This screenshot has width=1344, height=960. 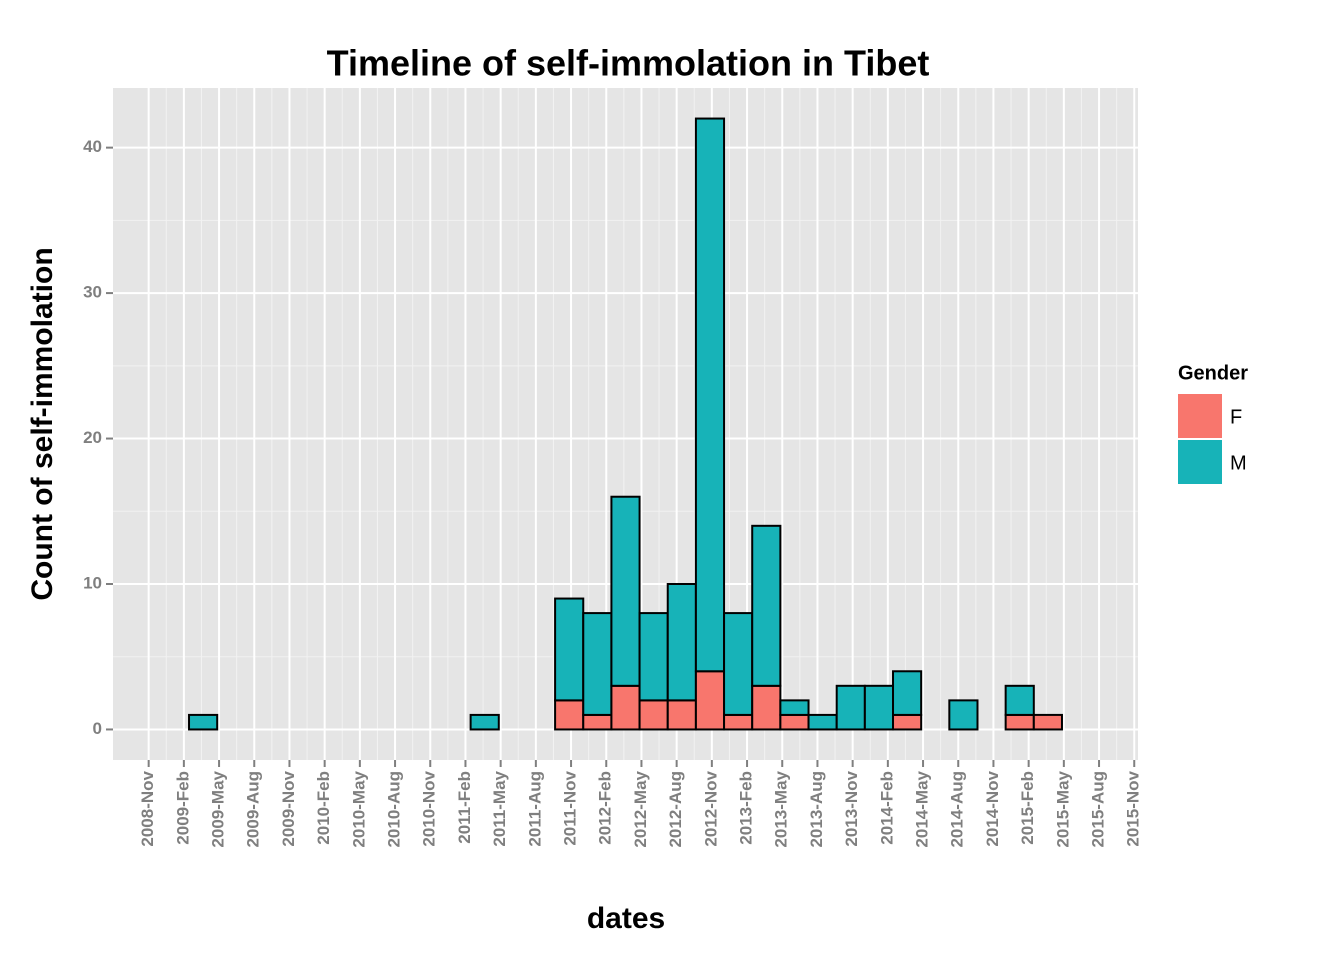 What do you see at coordinates (1133, 808) in the screenshot?
I see `x-tick-label: 2015-Nov` at bounding box center [1133, 808].